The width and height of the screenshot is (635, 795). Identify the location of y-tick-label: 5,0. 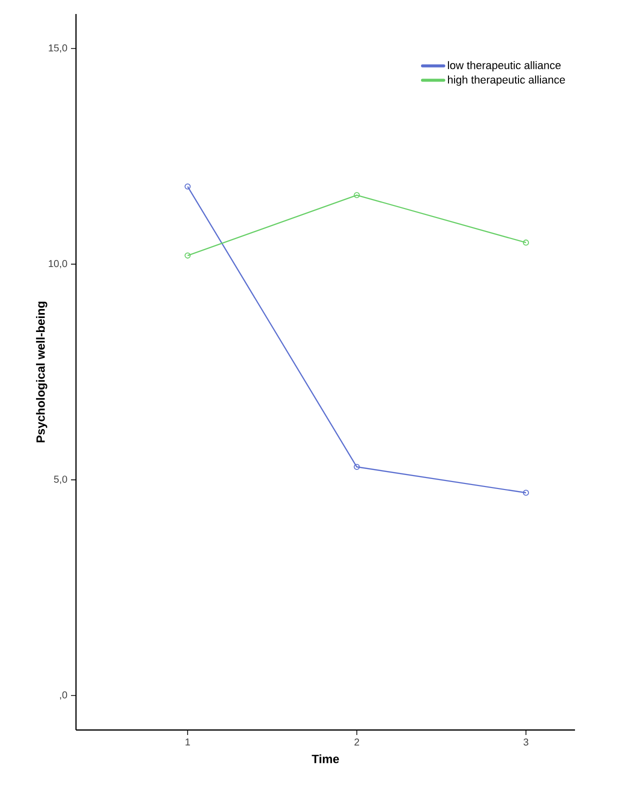
(61, 480).